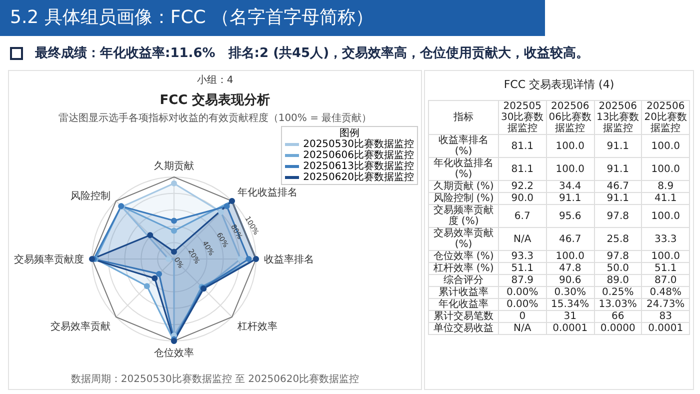  Describe the element at coordinates (570, 268) in the screenshot. I see `text: 47.8` at that location.